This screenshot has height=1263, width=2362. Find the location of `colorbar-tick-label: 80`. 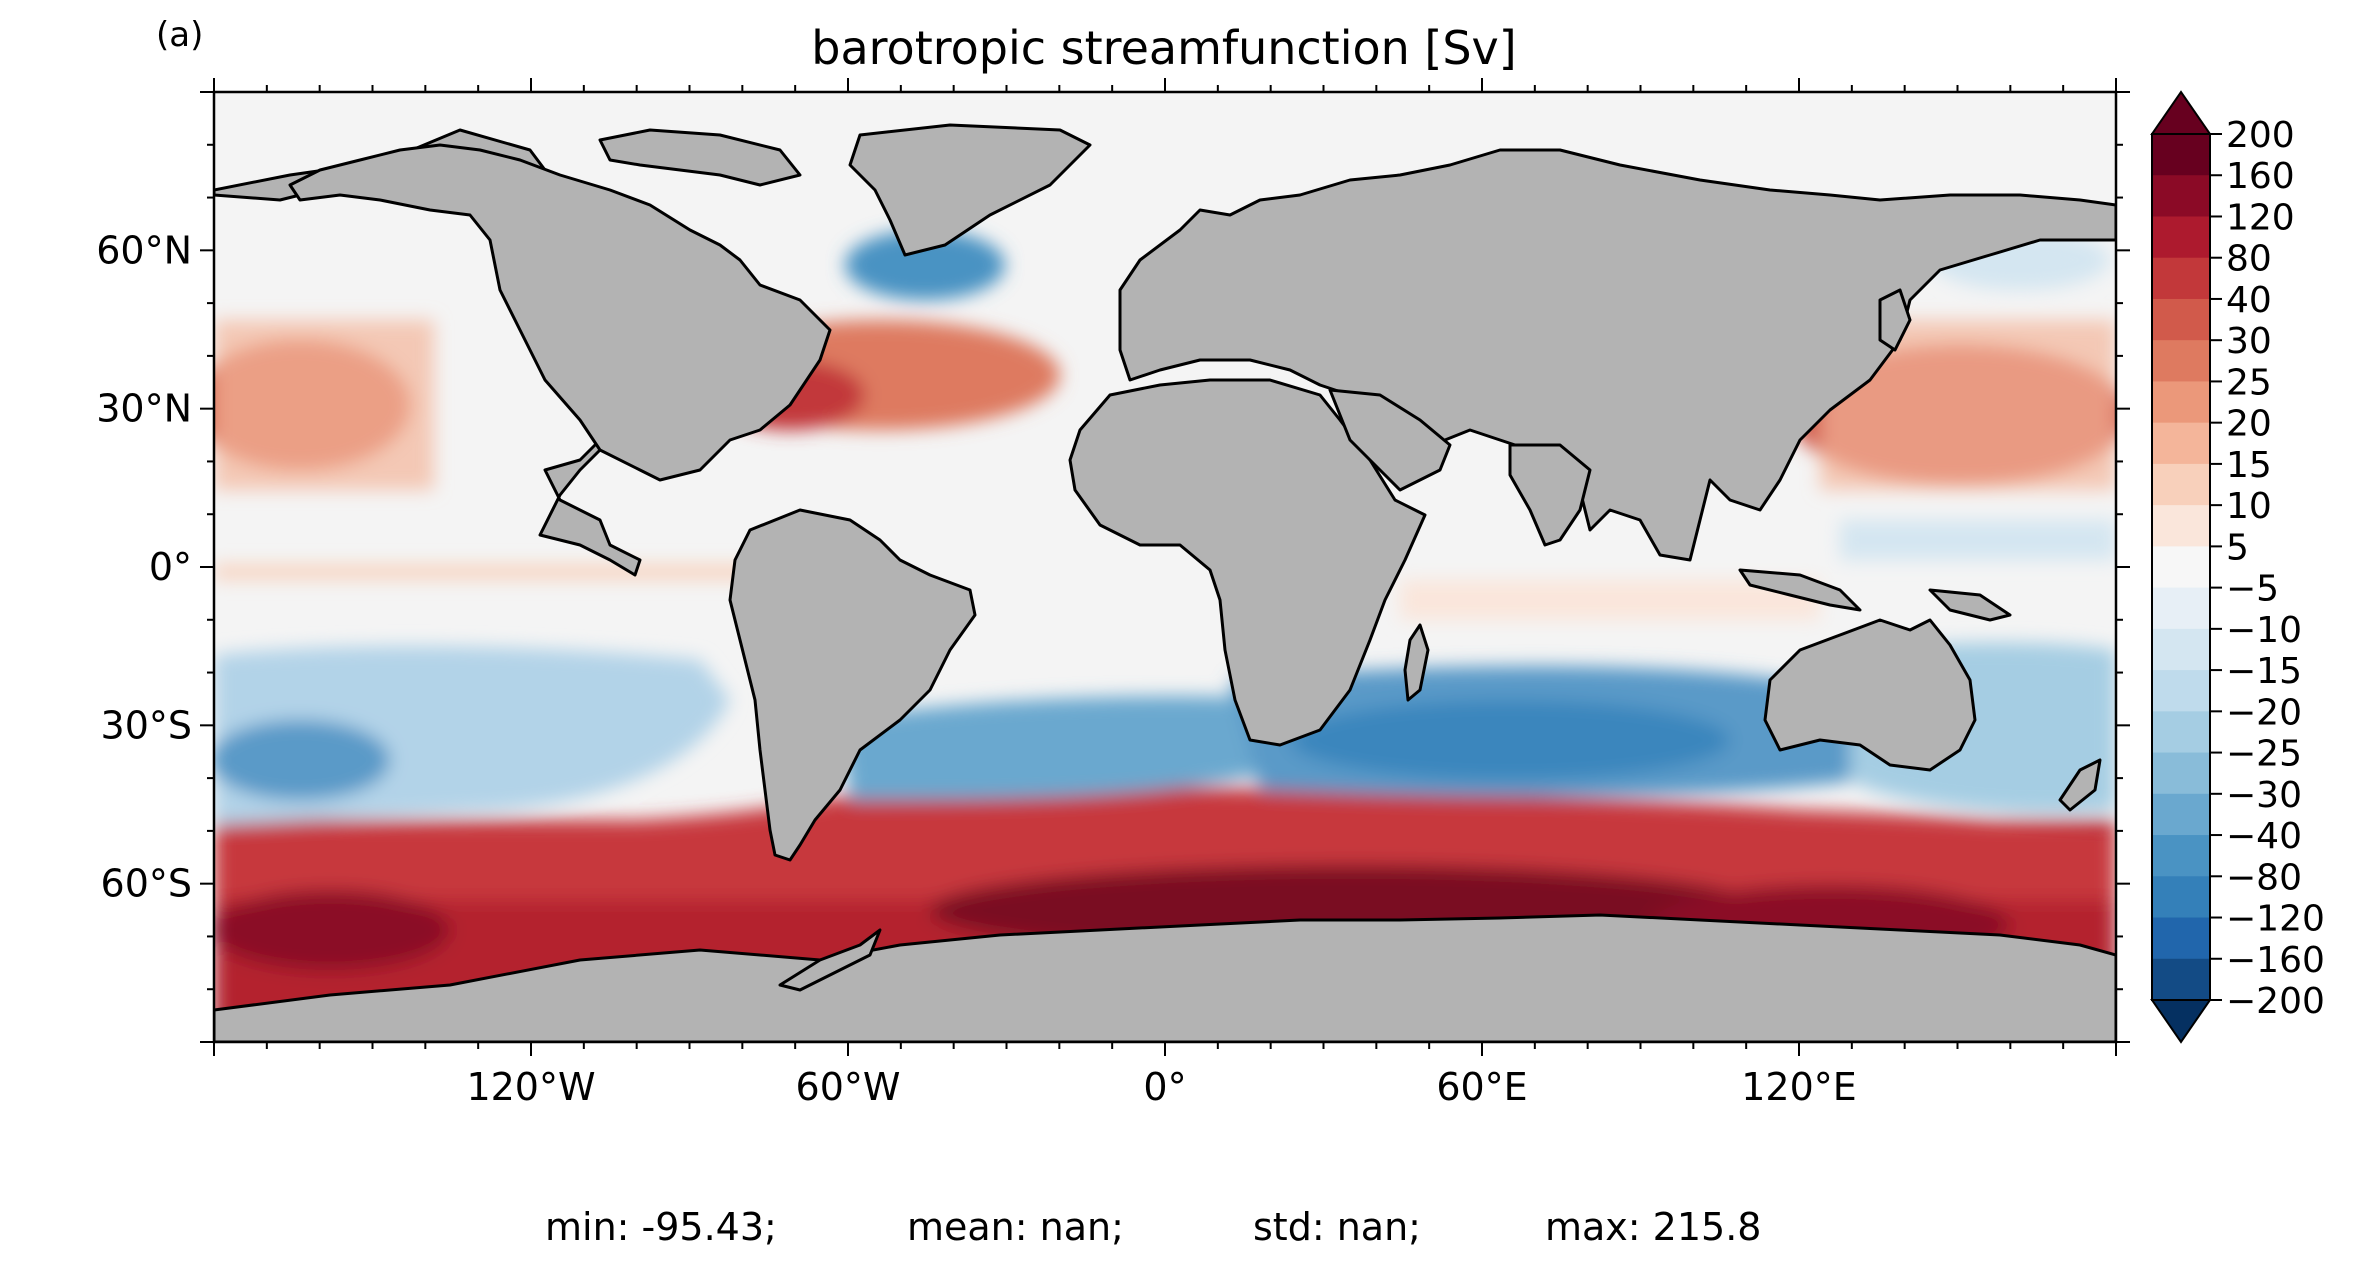

colorbar-tick-label: 80 is located at coordinates (2249, 259).